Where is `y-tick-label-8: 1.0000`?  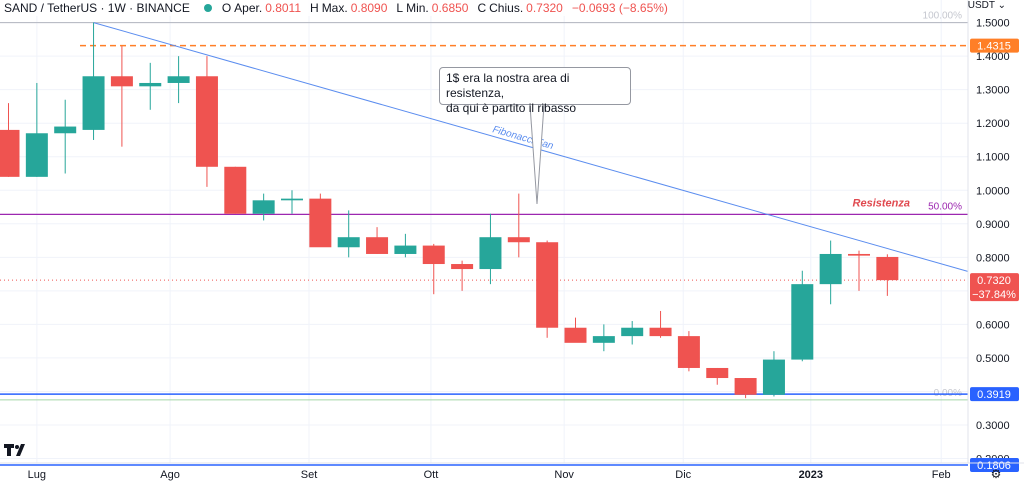
y-tick-label-8: 1.0000 is located at coordinates (993, 191).